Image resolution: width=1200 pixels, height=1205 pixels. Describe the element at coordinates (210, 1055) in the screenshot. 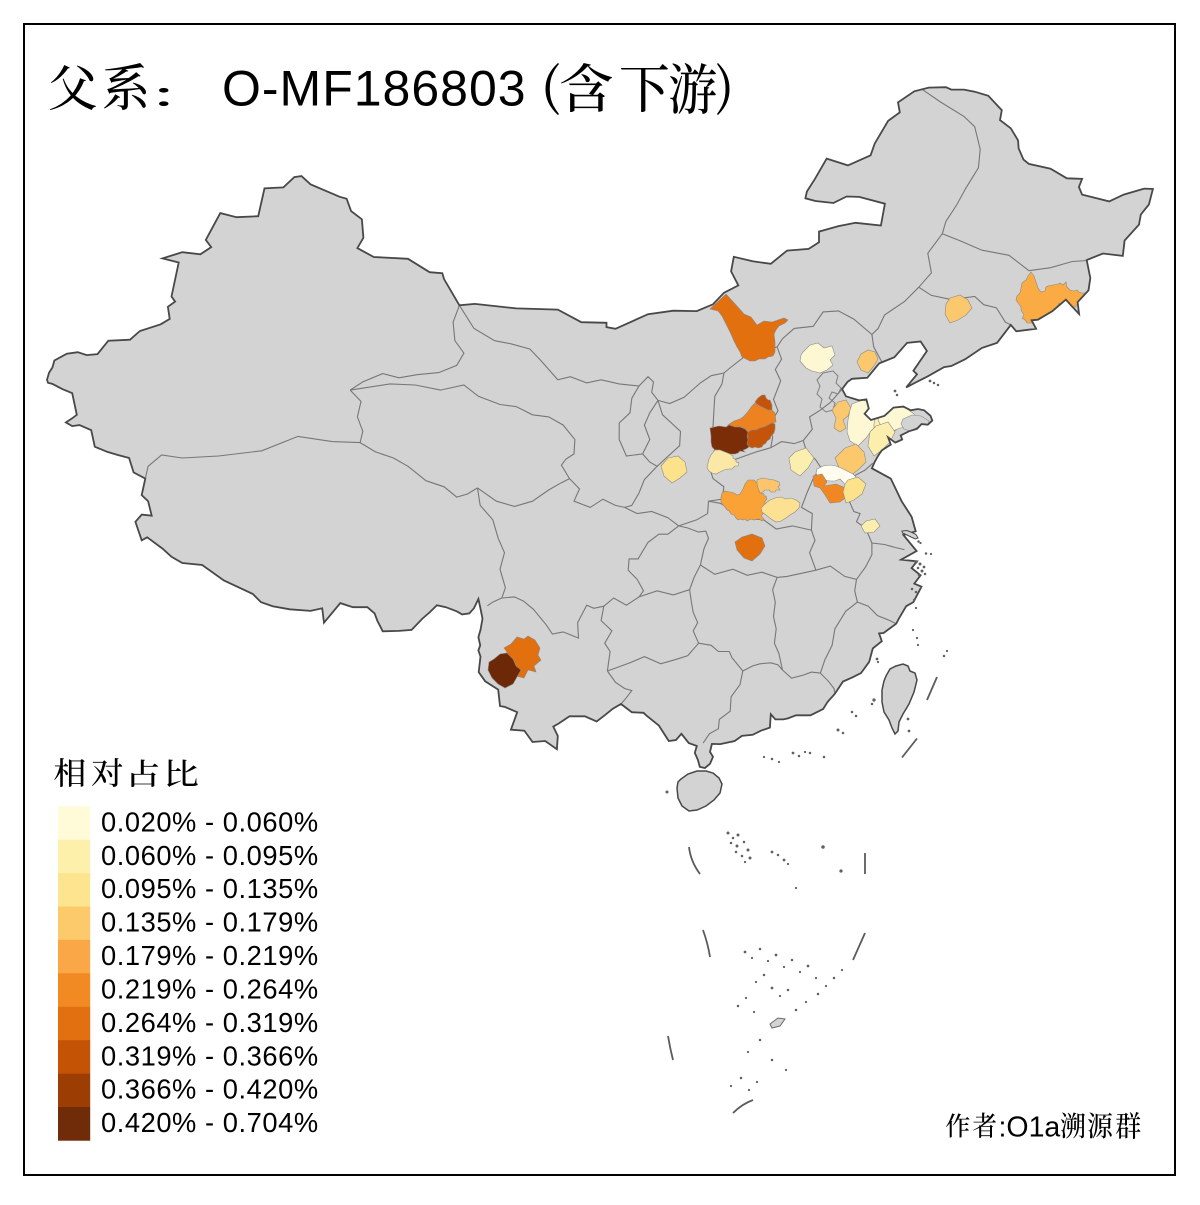

I see `svg-text: 0.319% - 0.366%` at that location.